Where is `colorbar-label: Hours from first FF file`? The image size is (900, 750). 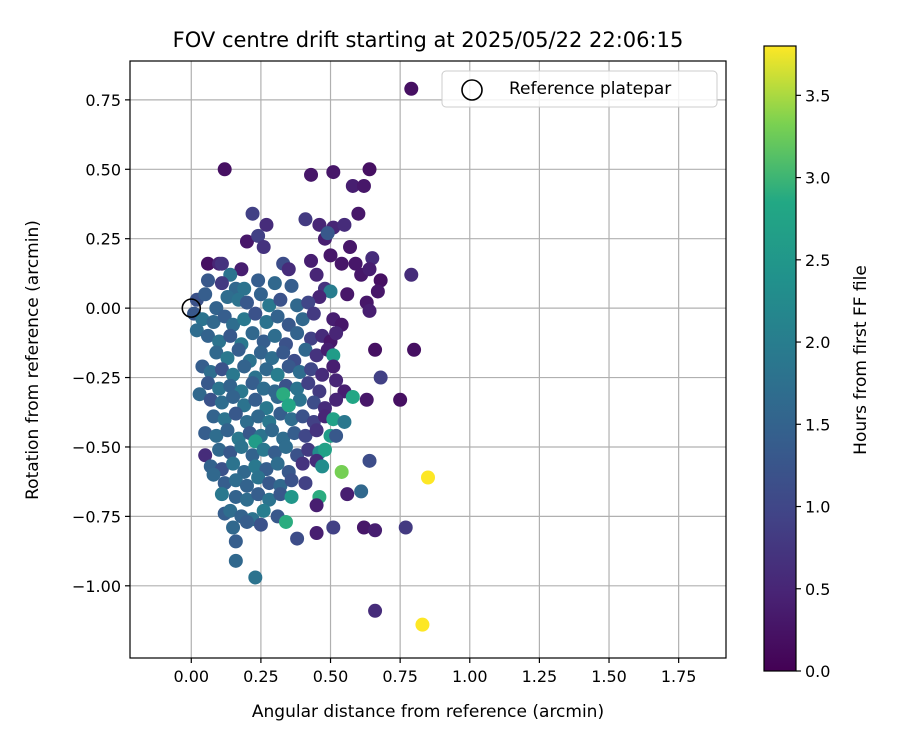
colorbar-label: Hours from first FF file is located at coordinates (861, 360).